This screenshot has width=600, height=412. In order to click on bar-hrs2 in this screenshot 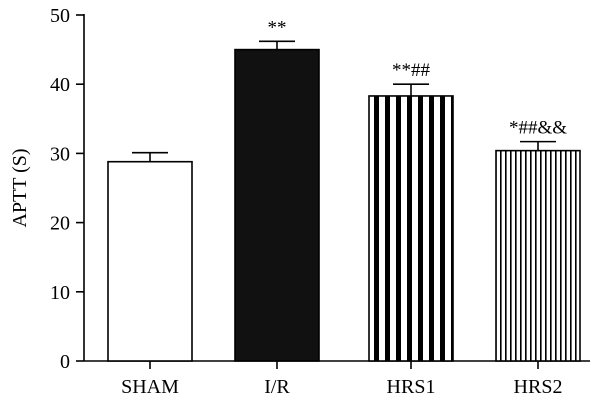, I will do `click(538, 255)`.